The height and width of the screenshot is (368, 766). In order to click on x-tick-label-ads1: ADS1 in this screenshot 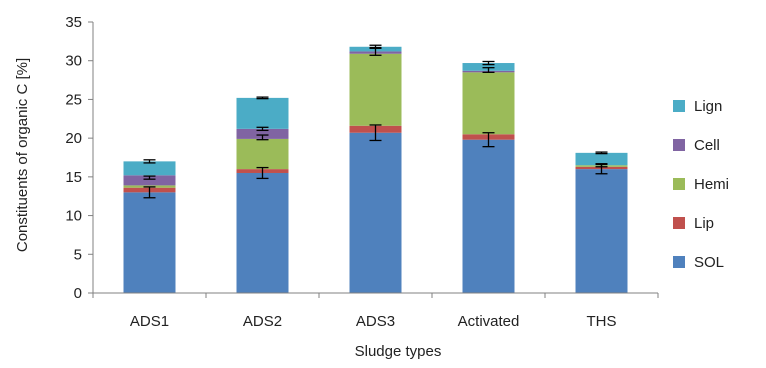, I will do `click(149, 321)`.